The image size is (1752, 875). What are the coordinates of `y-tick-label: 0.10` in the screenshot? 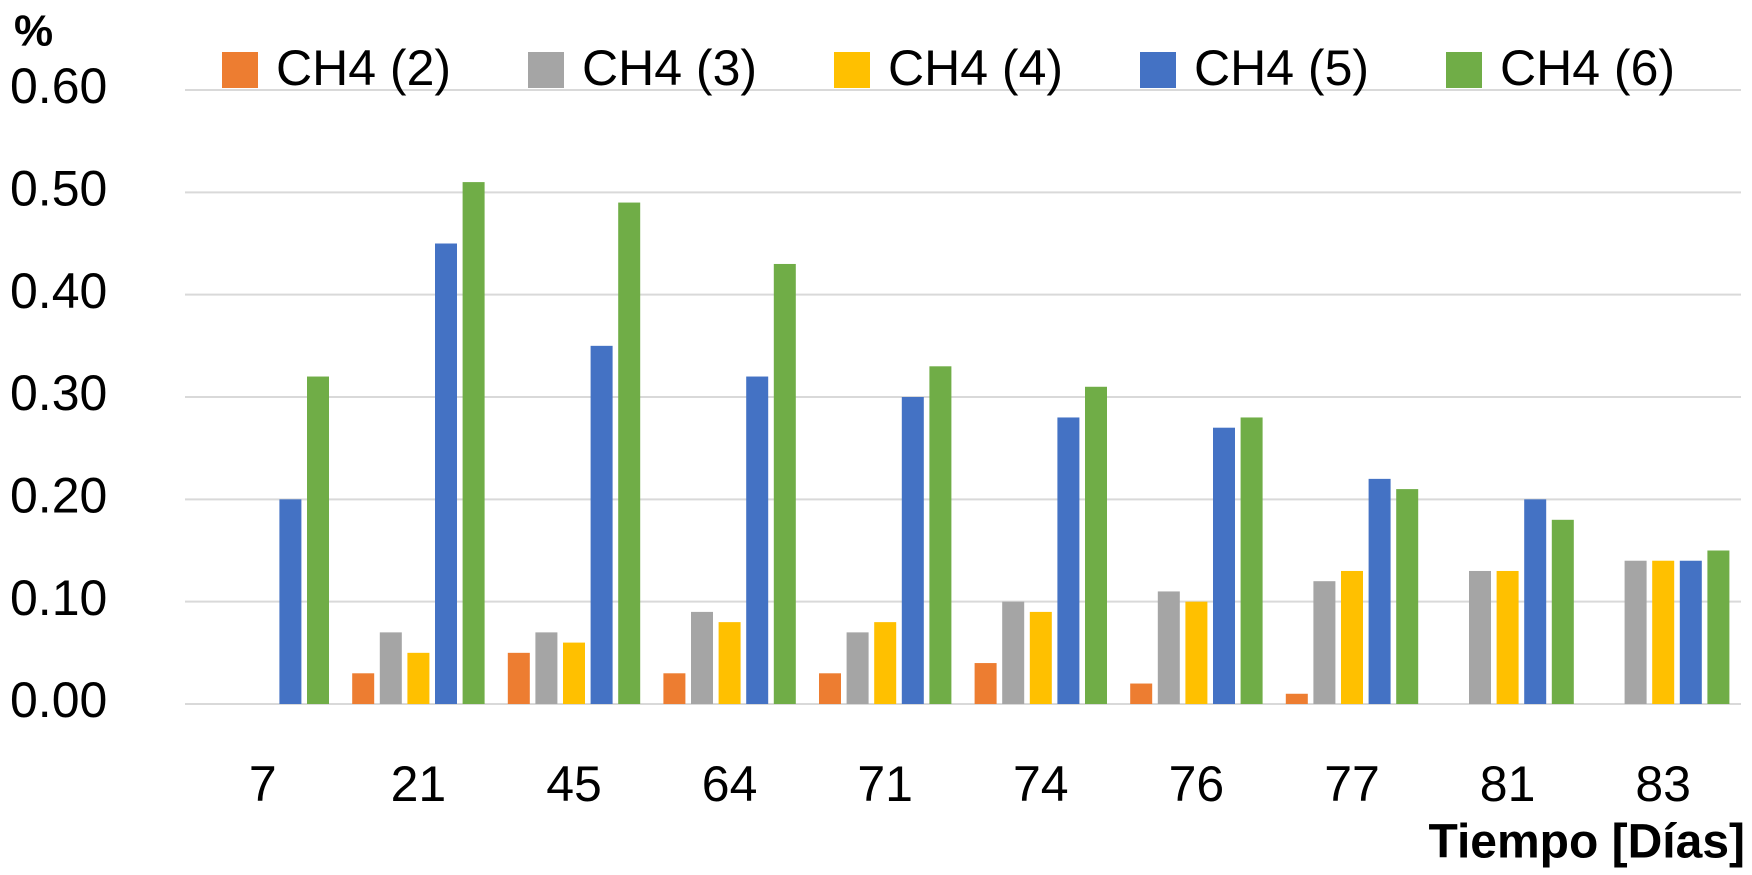 It's located at (58, 598).